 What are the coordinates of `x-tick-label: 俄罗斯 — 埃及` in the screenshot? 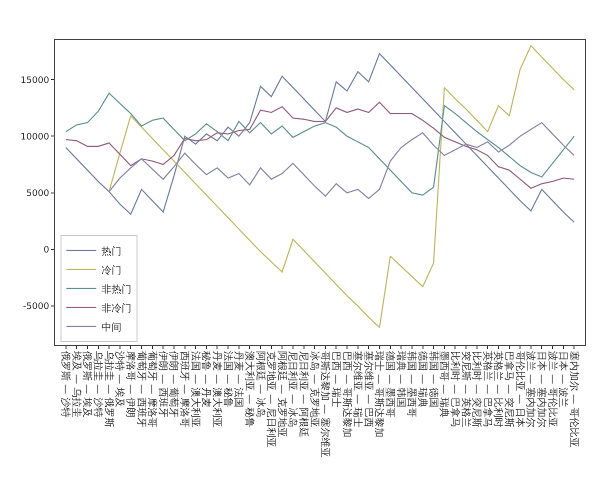 It's located at (87, 384).